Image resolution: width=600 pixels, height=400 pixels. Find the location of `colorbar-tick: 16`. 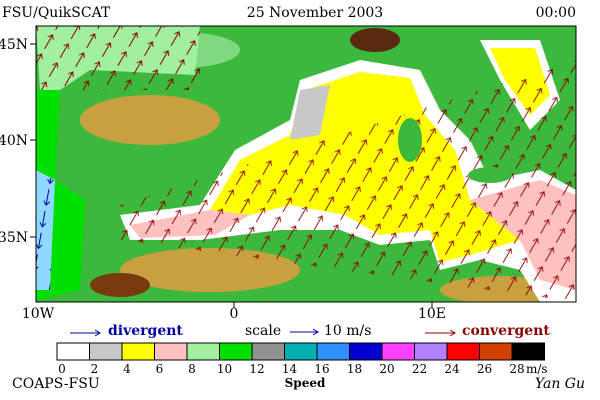

colorbar-tick: 16 is located at coordinates (321, 369).